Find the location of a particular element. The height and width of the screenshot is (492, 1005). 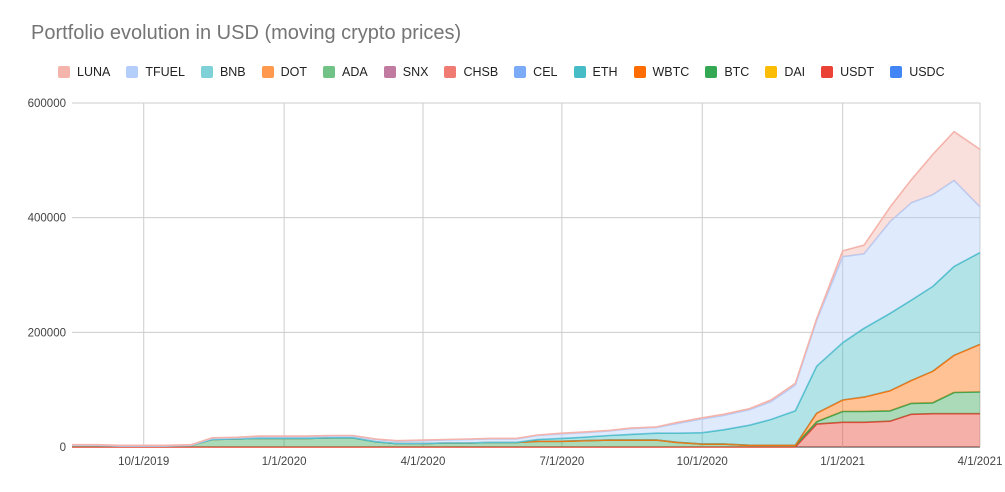

y-tick-label: 400000 is located at coordinates (47, 219).